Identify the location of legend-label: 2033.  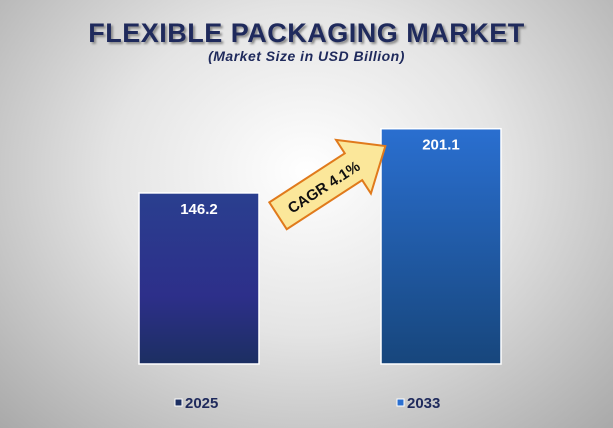
(423, 403).